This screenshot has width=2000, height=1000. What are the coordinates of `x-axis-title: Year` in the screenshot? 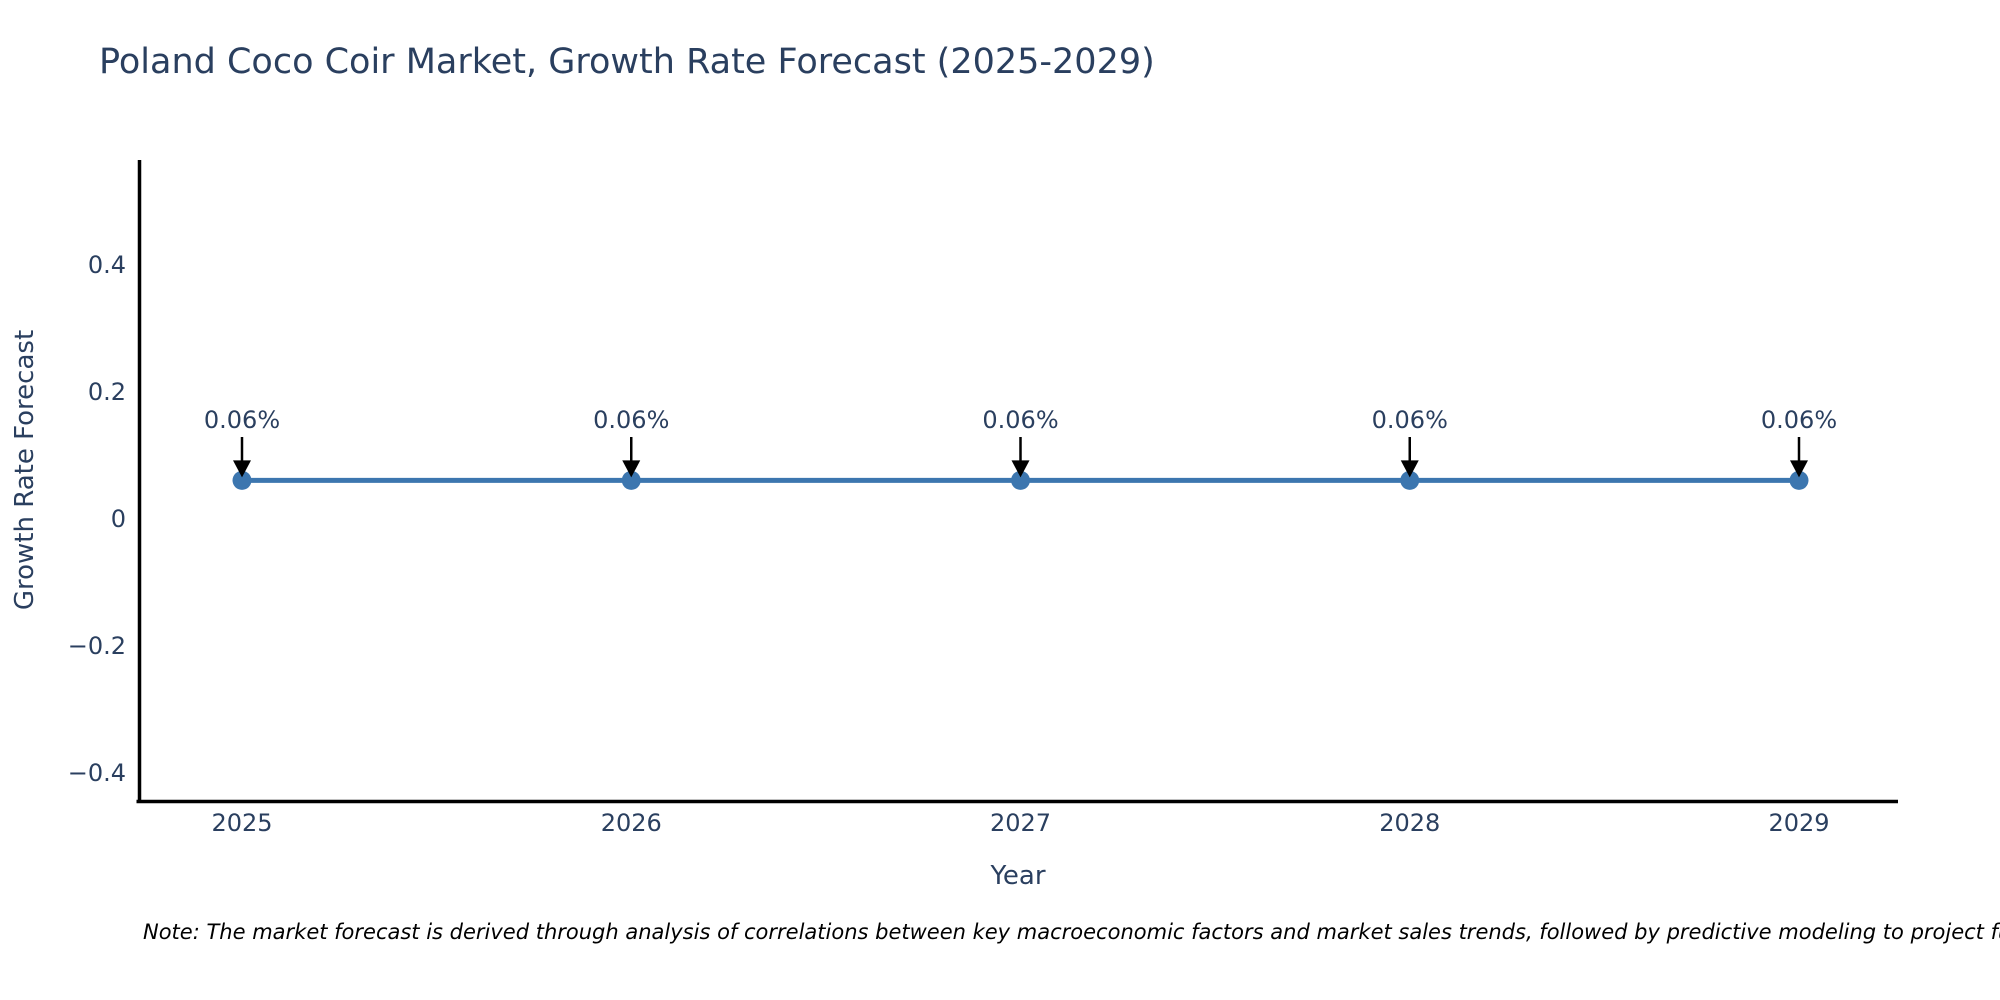 It's located at (1018, 876).